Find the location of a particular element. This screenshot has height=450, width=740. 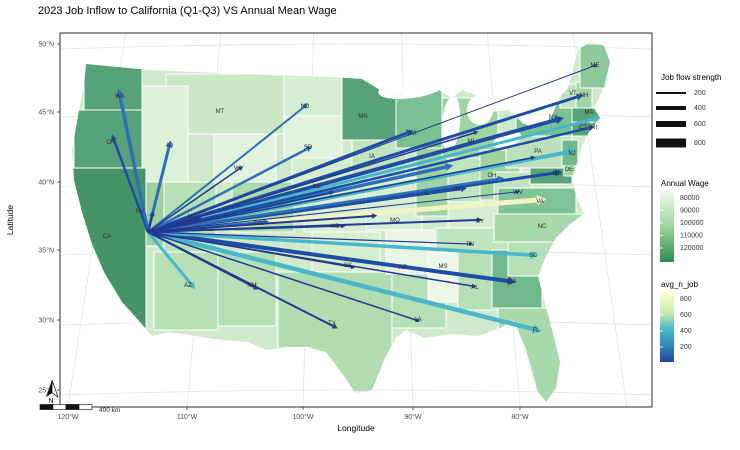

flow-line-MI is located at coordinates (311, 182).